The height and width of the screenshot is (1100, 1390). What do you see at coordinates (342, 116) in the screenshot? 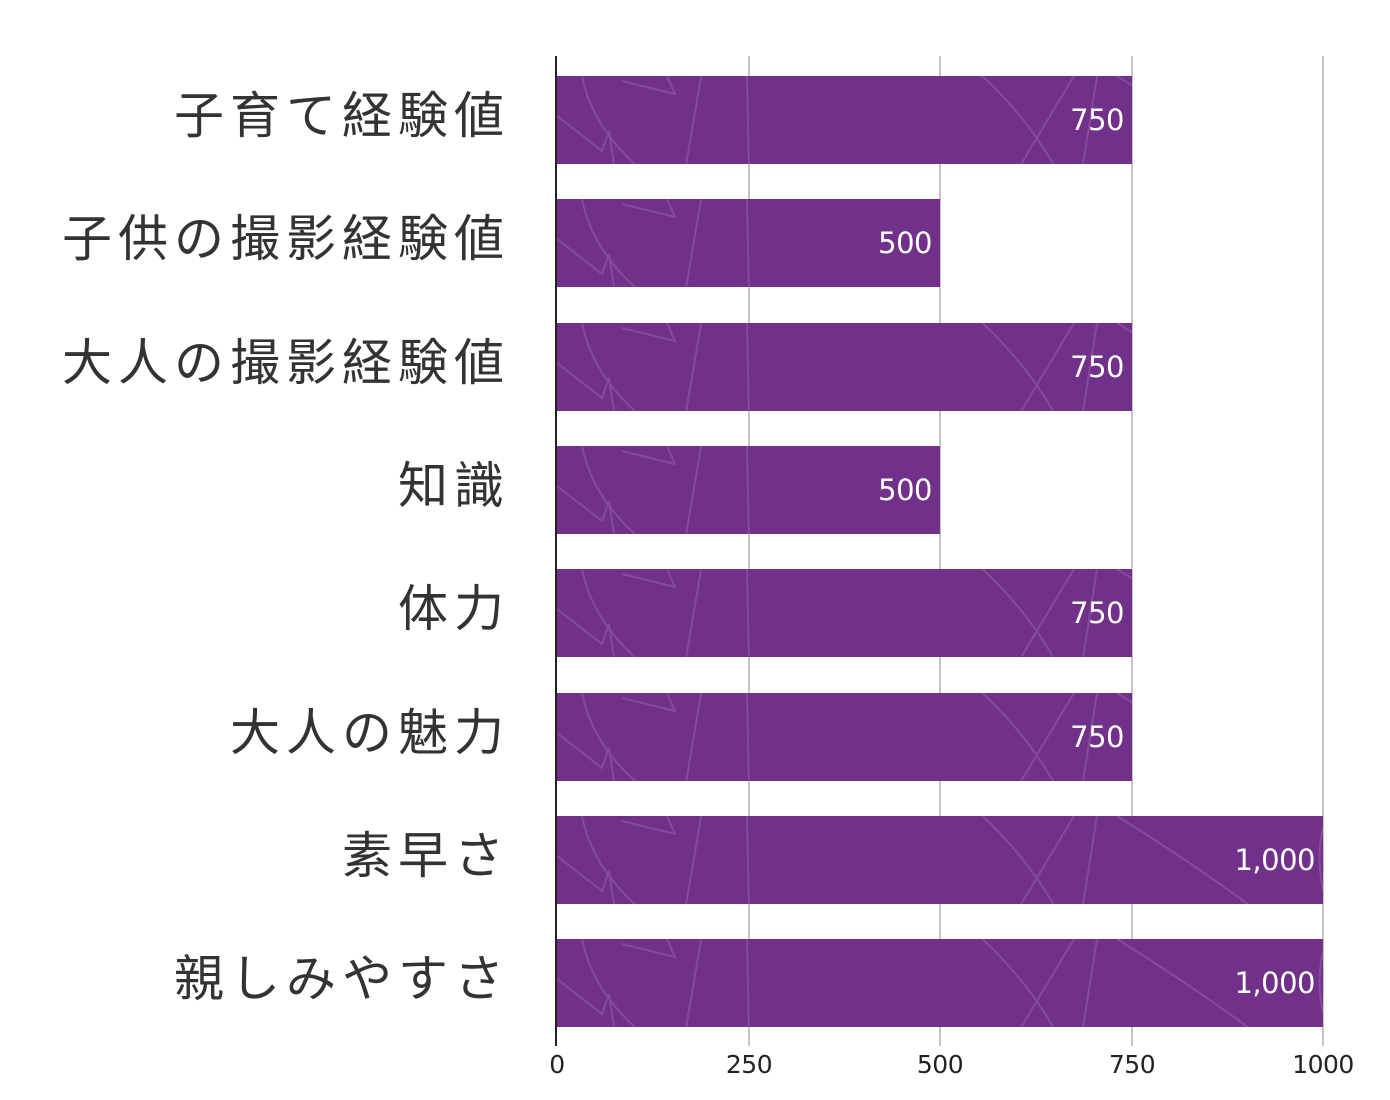
I see `category-label: 子育て経験値` at bounding box center [342, 116].